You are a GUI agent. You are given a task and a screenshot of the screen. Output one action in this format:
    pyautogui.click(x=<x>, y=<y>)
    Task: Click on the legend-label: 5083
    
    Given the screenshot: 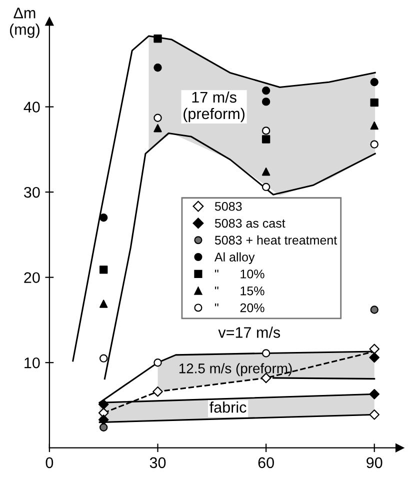 What is the action you would take?
    pyautogui.click(x=228, y=206)
    